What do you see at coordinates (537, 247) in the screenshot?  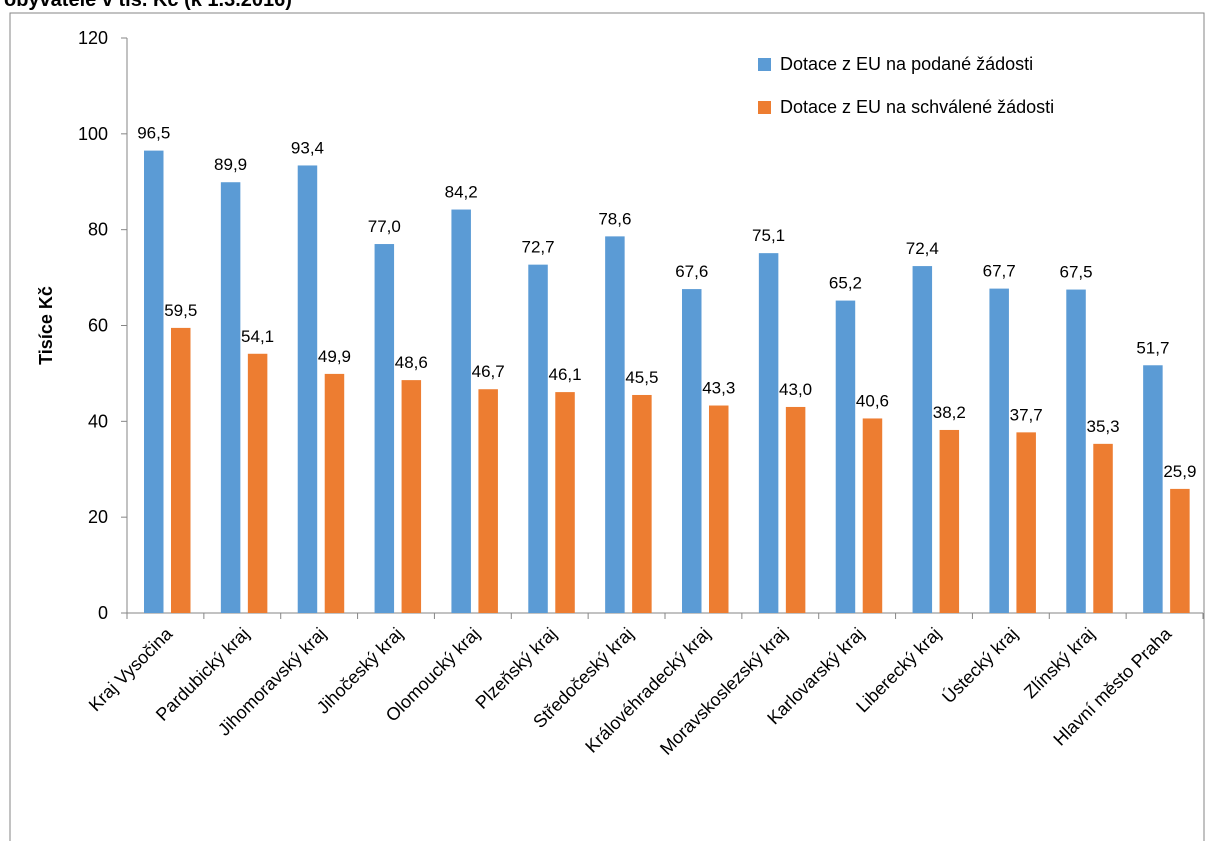 I see `data-label-series-1: 72,7` at bounding box center [537, 247].